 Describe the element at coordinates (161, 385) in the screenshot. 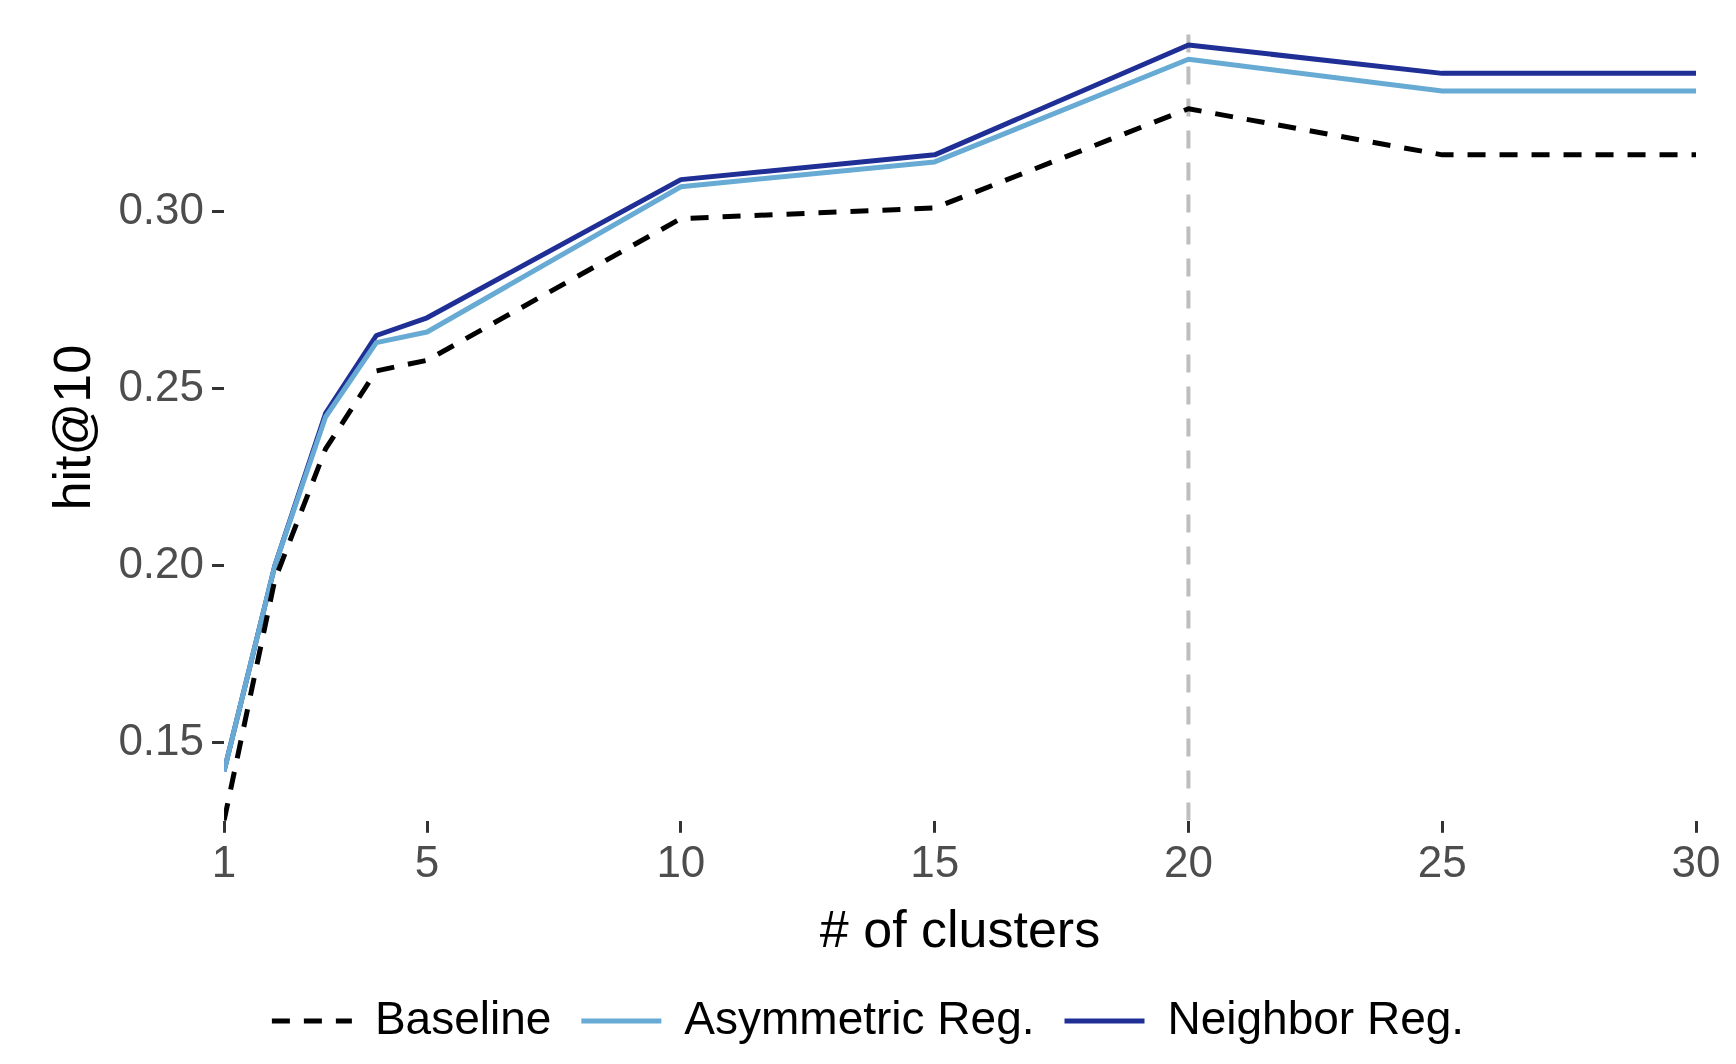

I see `y-tick-label: 0.25` at that location.